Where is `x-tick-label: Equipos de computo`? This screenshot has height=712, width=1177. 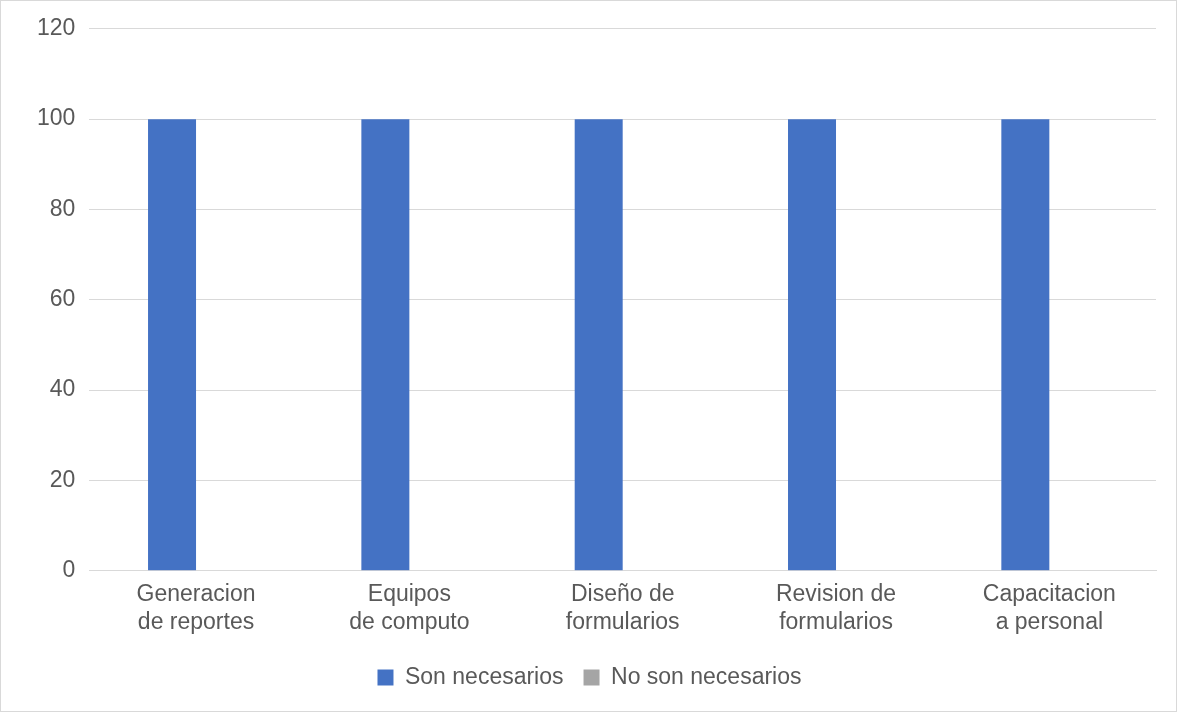 x-tick-label: Equipos de computo is located at coordinates (409, 606).